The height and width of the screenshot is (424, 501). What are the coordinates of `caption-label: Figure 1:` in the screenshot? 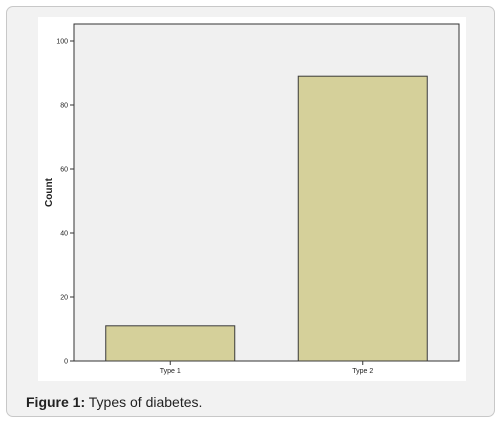 It's located at (56, 402).